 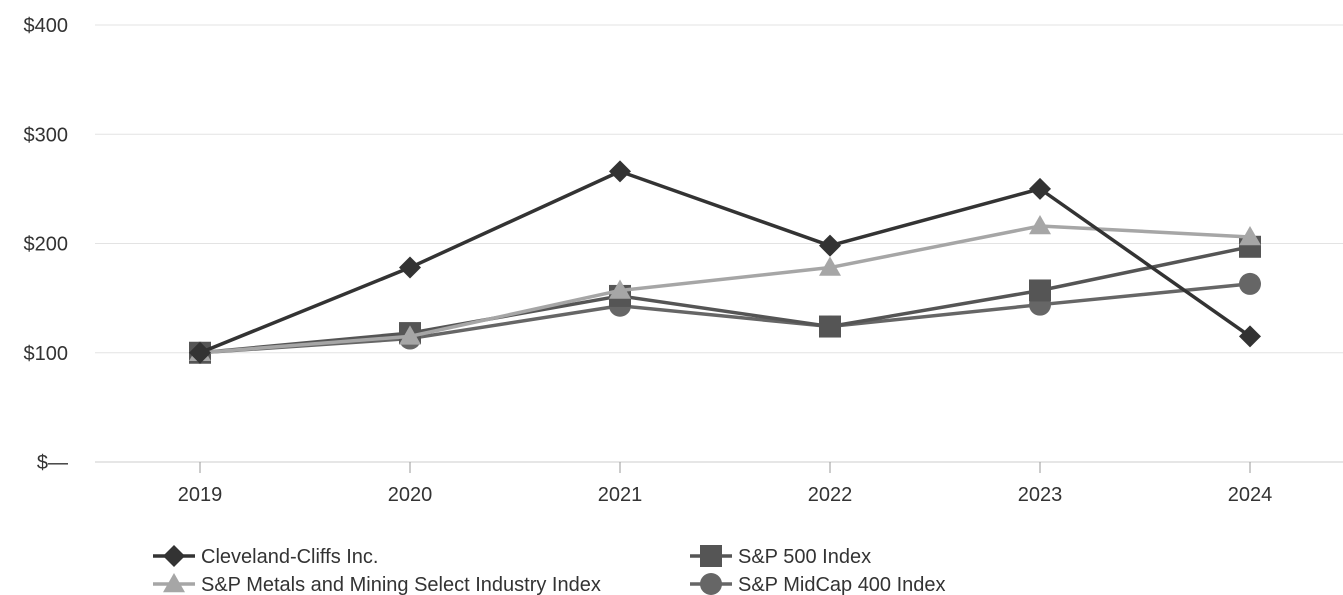 What do you see at coordinates (410, 495) in the screenshot?
I see `x-tick-label: 2020` at bounding box center [410, 495].